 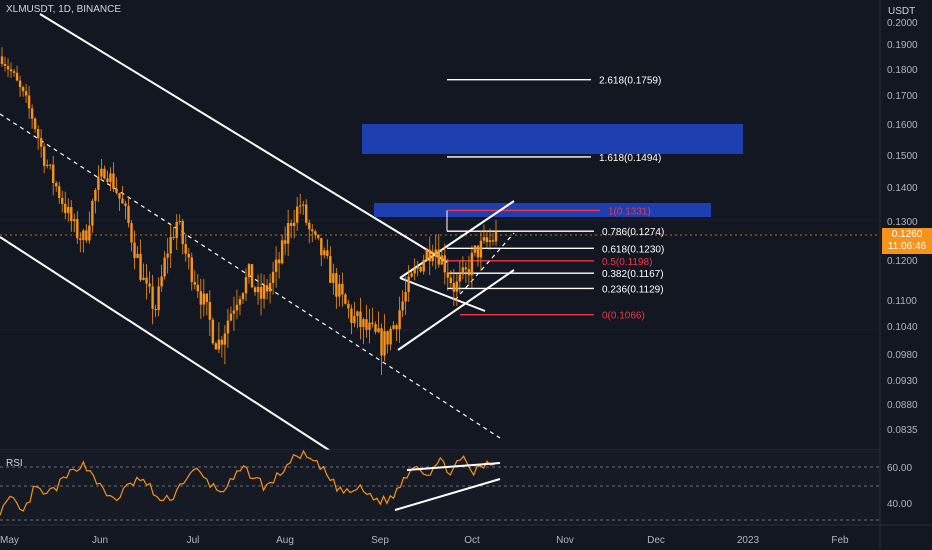 What do you see at coordinates (633, 274) in the screenshot?
I see `fib-level-label: 0.382(0.1167)` at bounding box center [633, 274].